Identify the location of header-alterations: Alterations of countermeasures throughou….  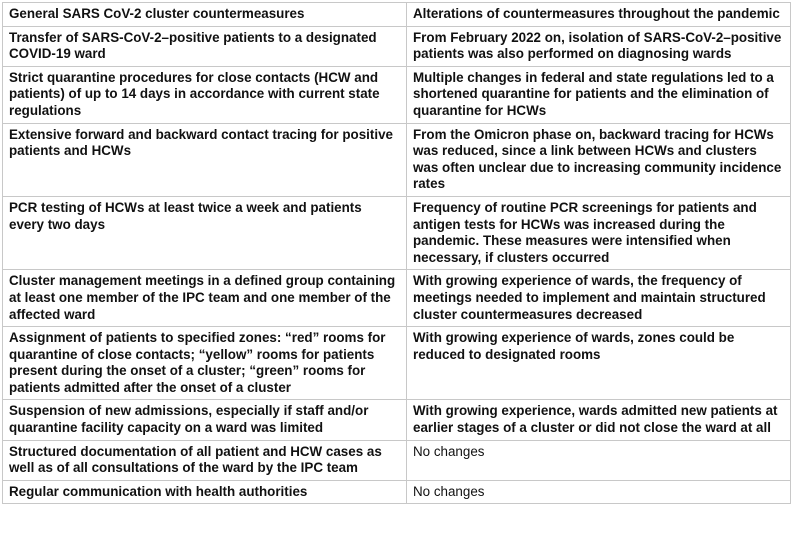
(598, 14).